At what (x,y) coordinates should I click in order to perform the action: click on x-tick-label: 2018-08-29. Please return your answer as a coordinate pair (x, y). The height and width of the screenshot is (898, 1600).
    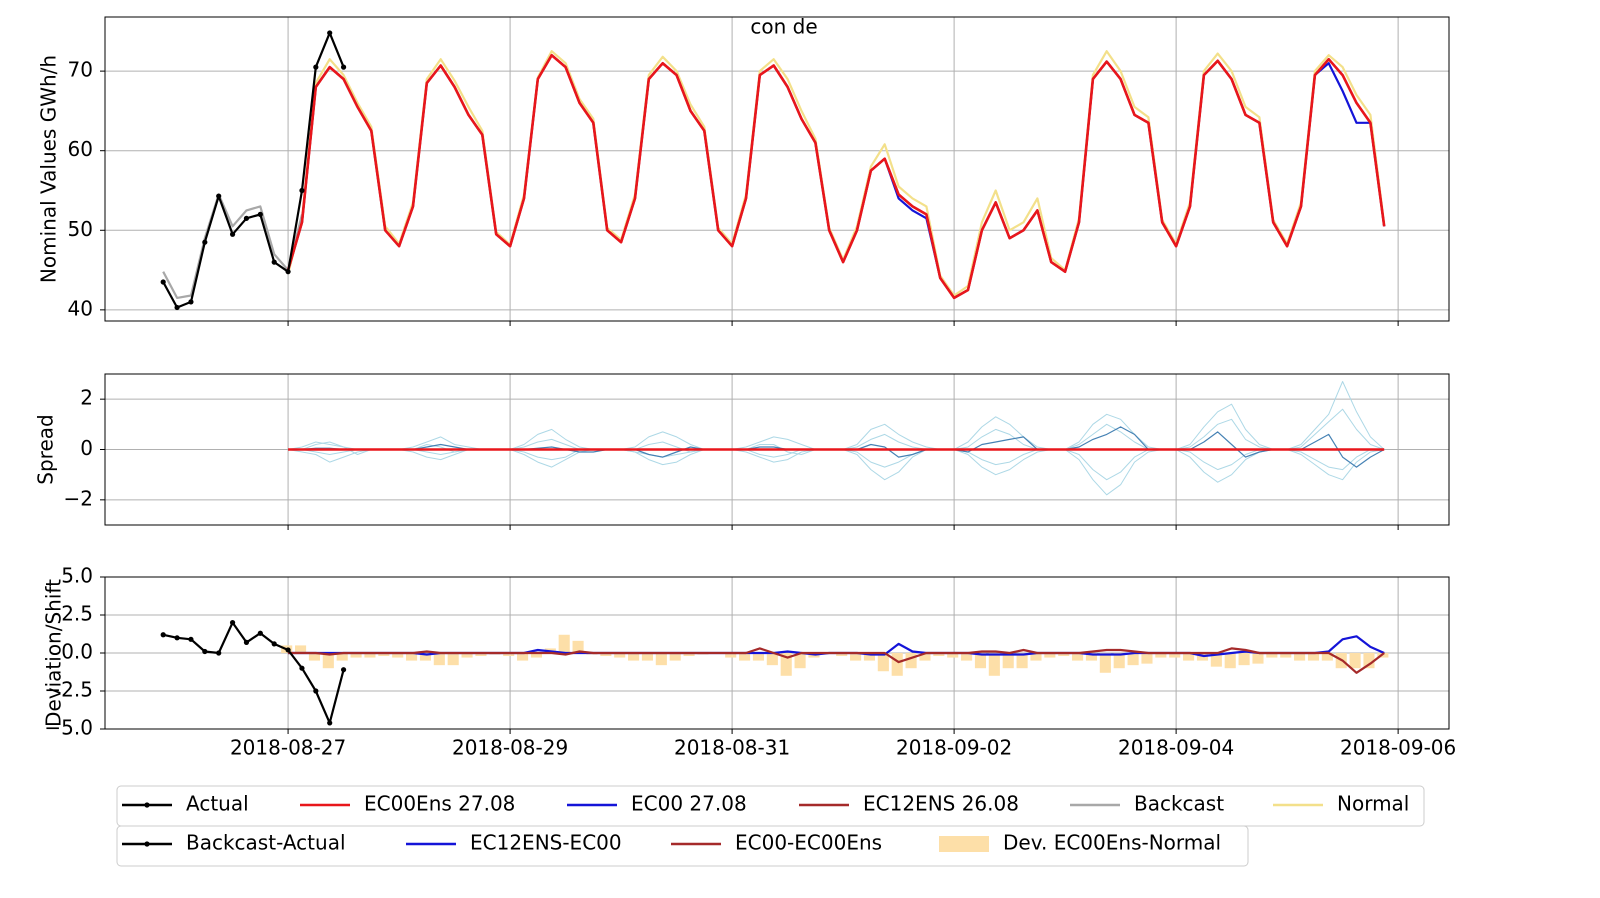
    Looking at the image, I should click on (510, 748).